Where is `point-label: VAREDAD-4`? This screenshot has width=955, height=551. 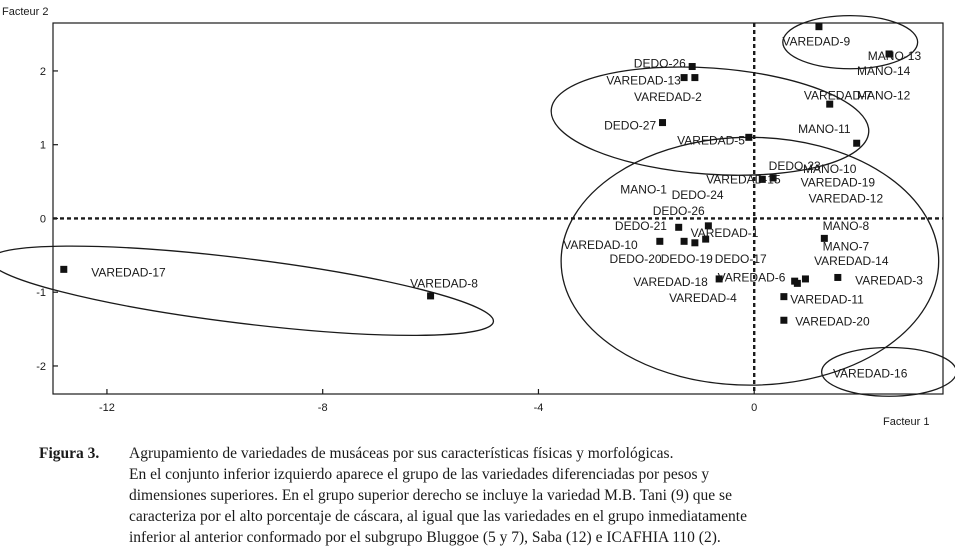 point-label: VAREDAD-4 is located at coordinates (703, 298).